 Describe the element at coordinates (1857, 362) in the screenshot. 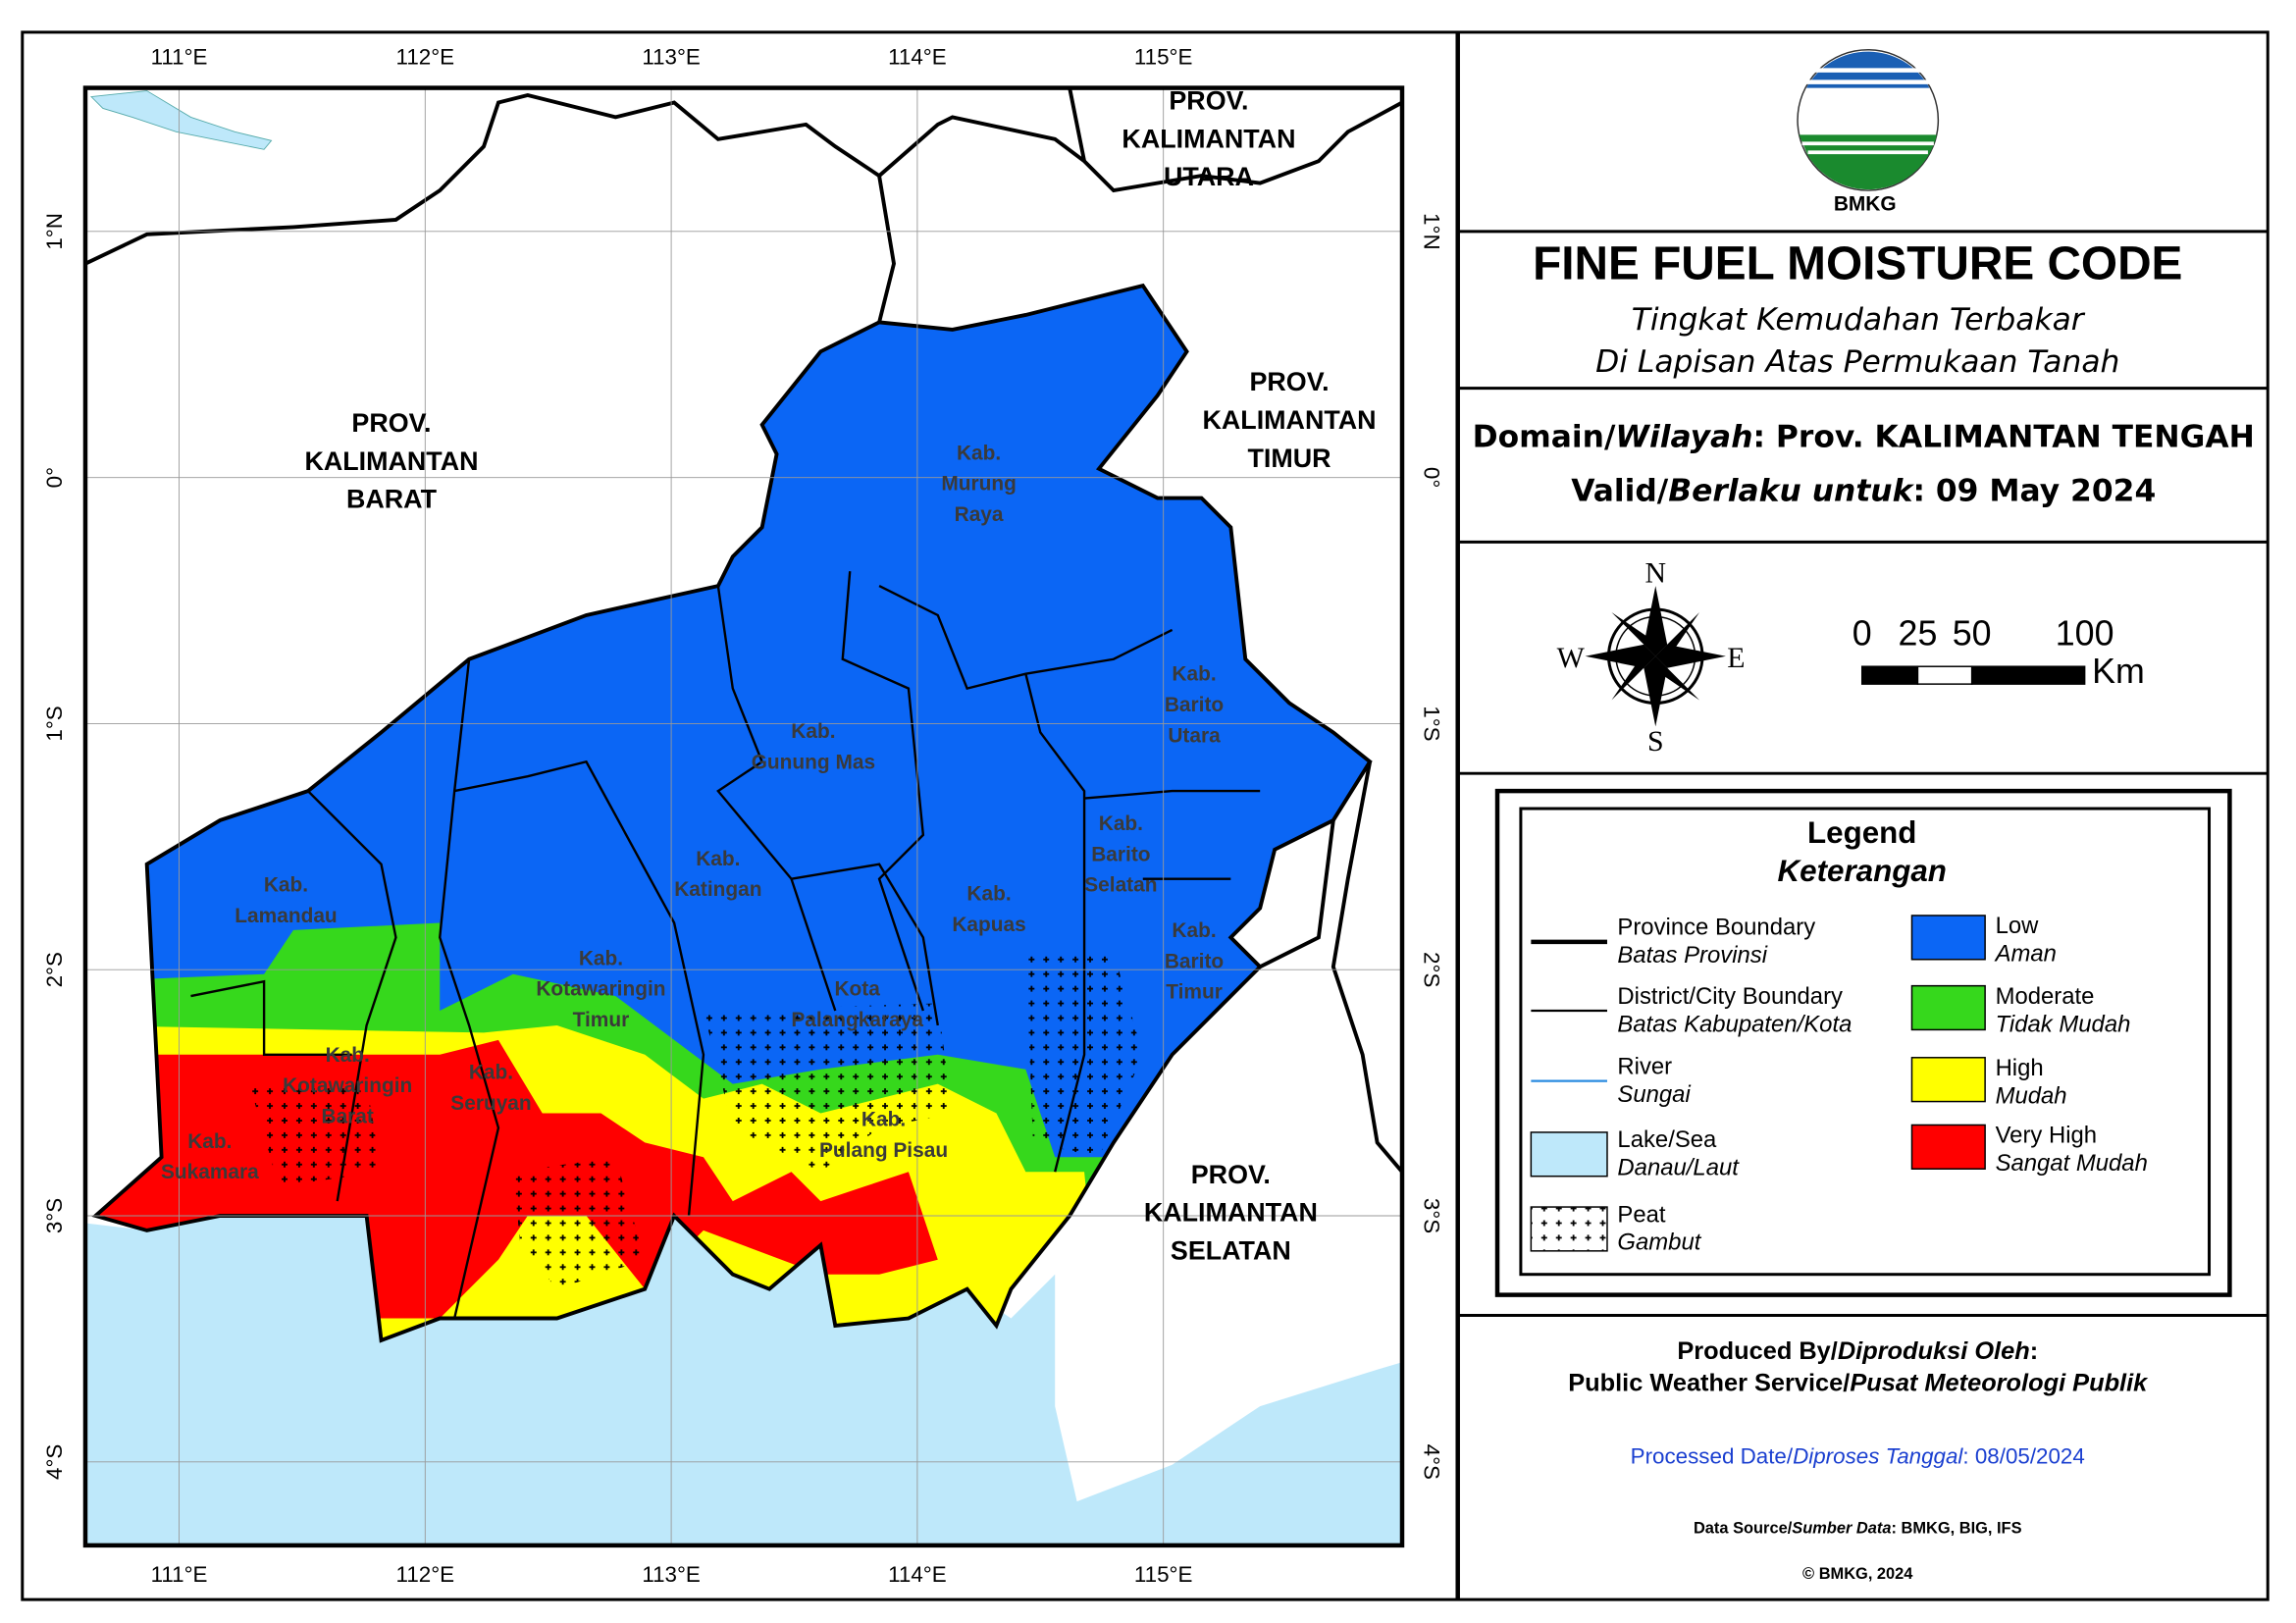

I see `subtitle: Di Lapisan Atas Permukaan Tanah` at that location.